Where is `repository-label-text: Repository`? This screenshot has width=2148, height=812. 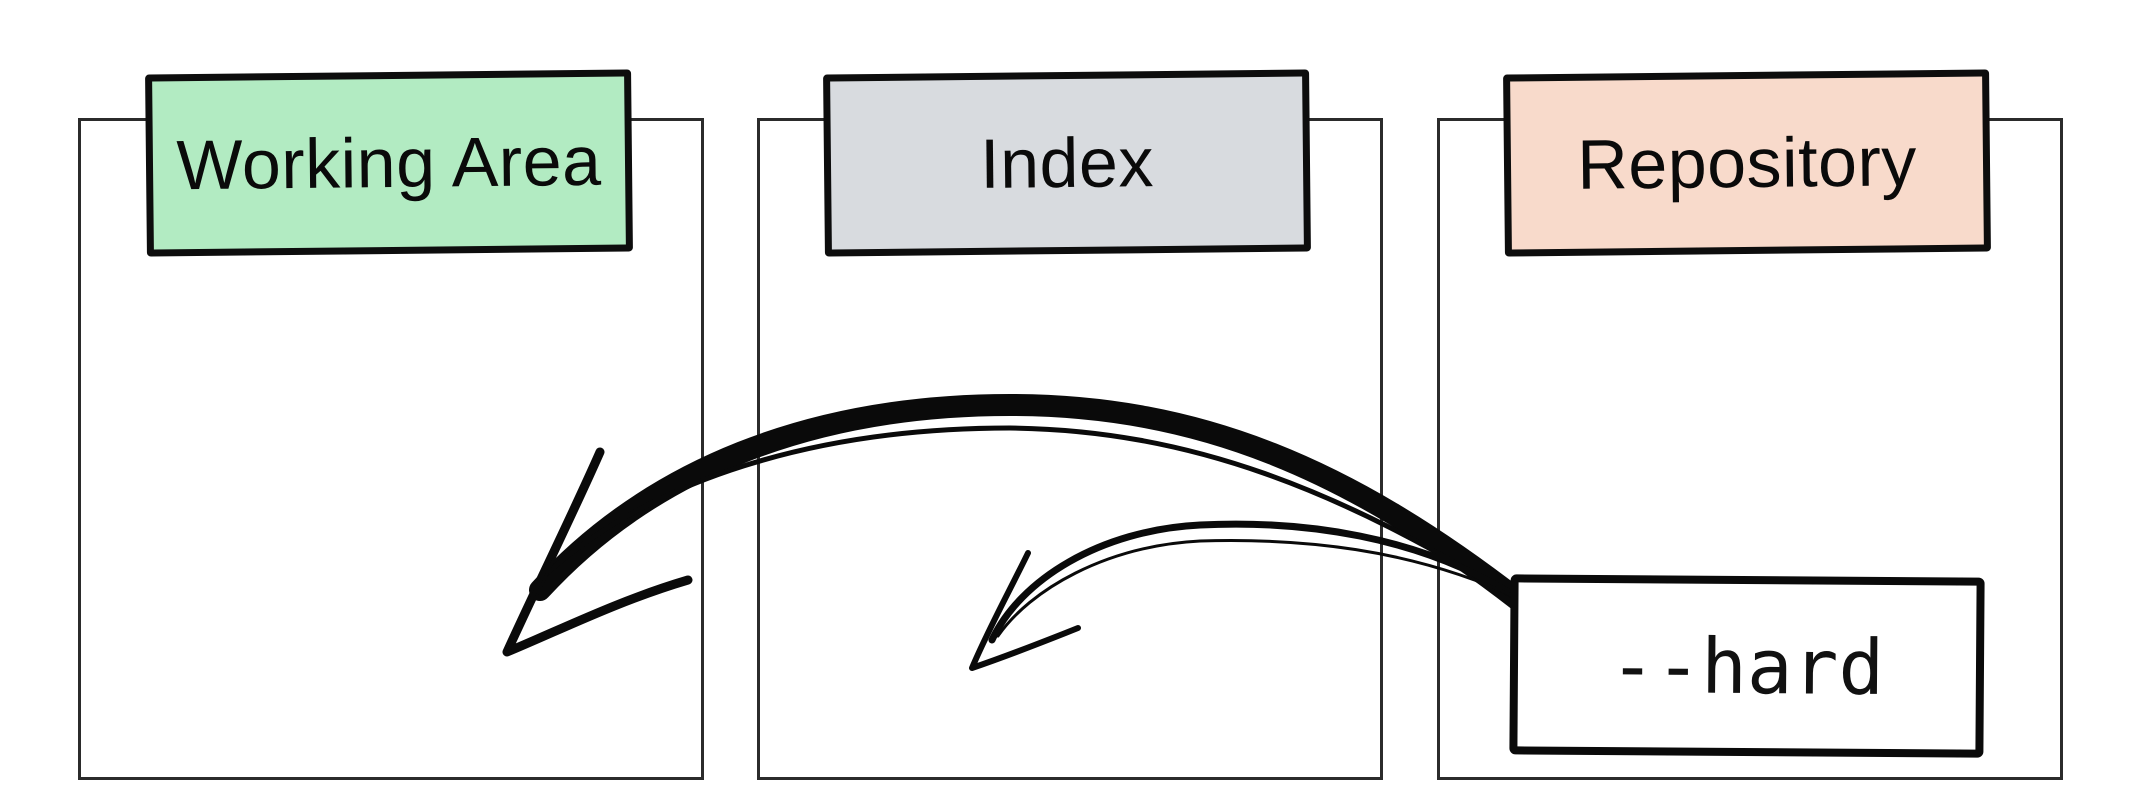 repository-label-text: Repository is located at coordinates (1747, 163).